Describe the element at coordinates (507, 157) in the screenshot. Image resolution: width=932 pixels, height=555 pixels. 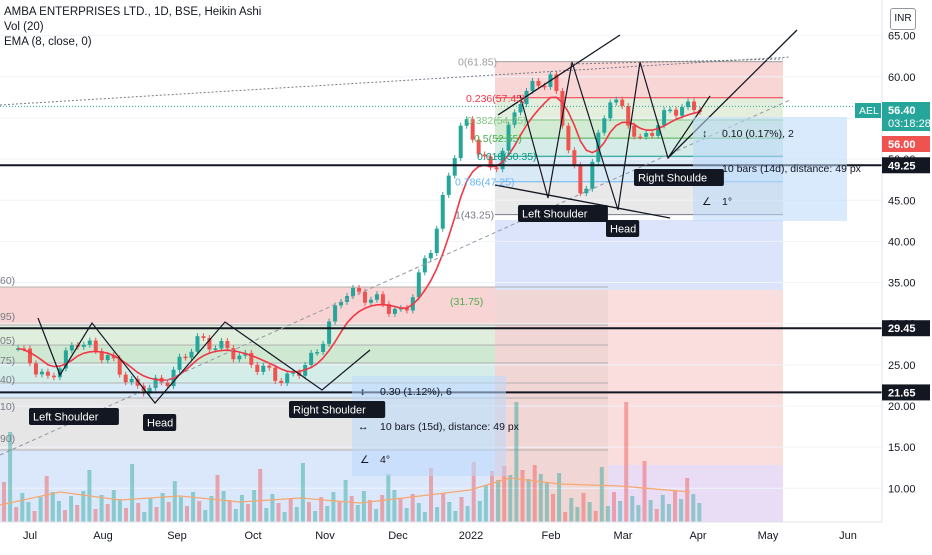
I see `fib-ratio-label: 0.618(50.35)` at that location.